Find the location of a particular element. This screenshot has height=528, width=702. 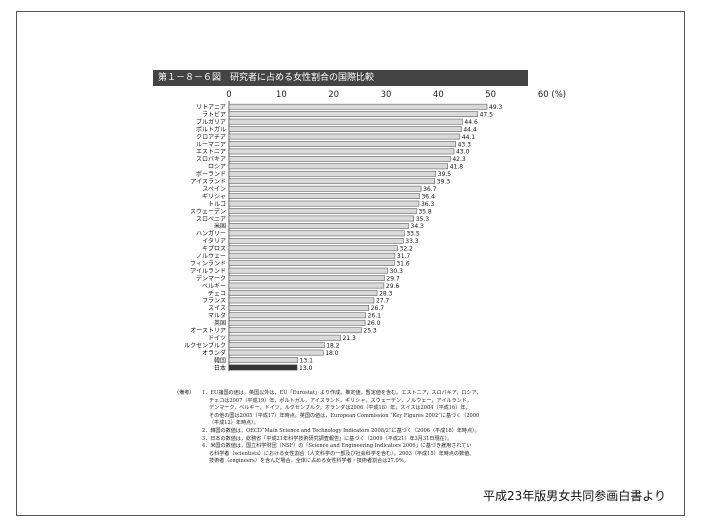

data-label: 31.7 is located at coordinates (404, 256).